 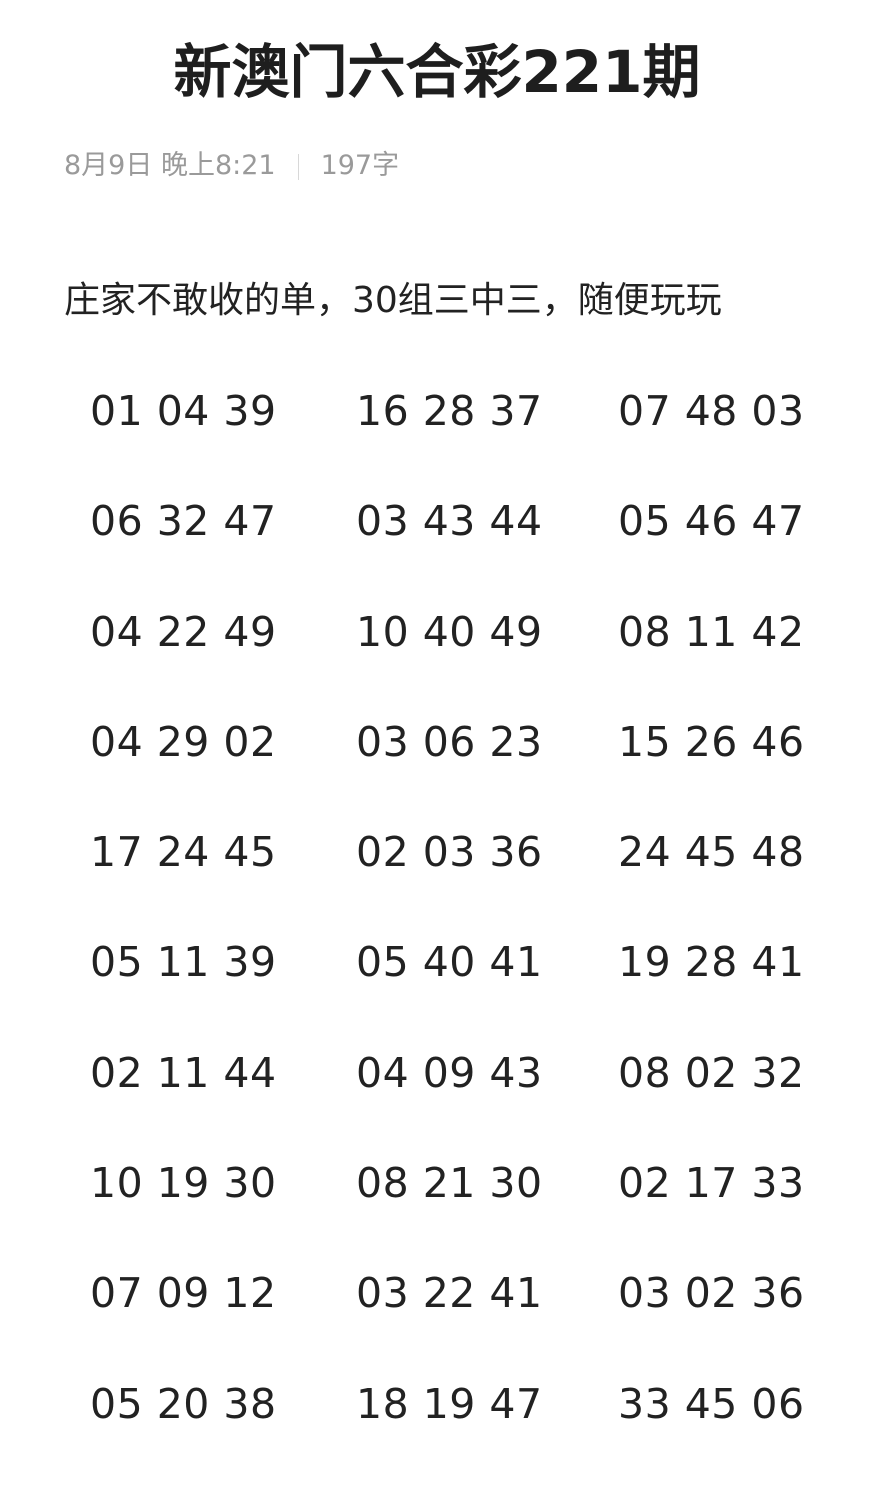 I want to click on article-intro: 庄家不敢收的单，30组三中三，随便玩玩, so click(x=393, y=300).